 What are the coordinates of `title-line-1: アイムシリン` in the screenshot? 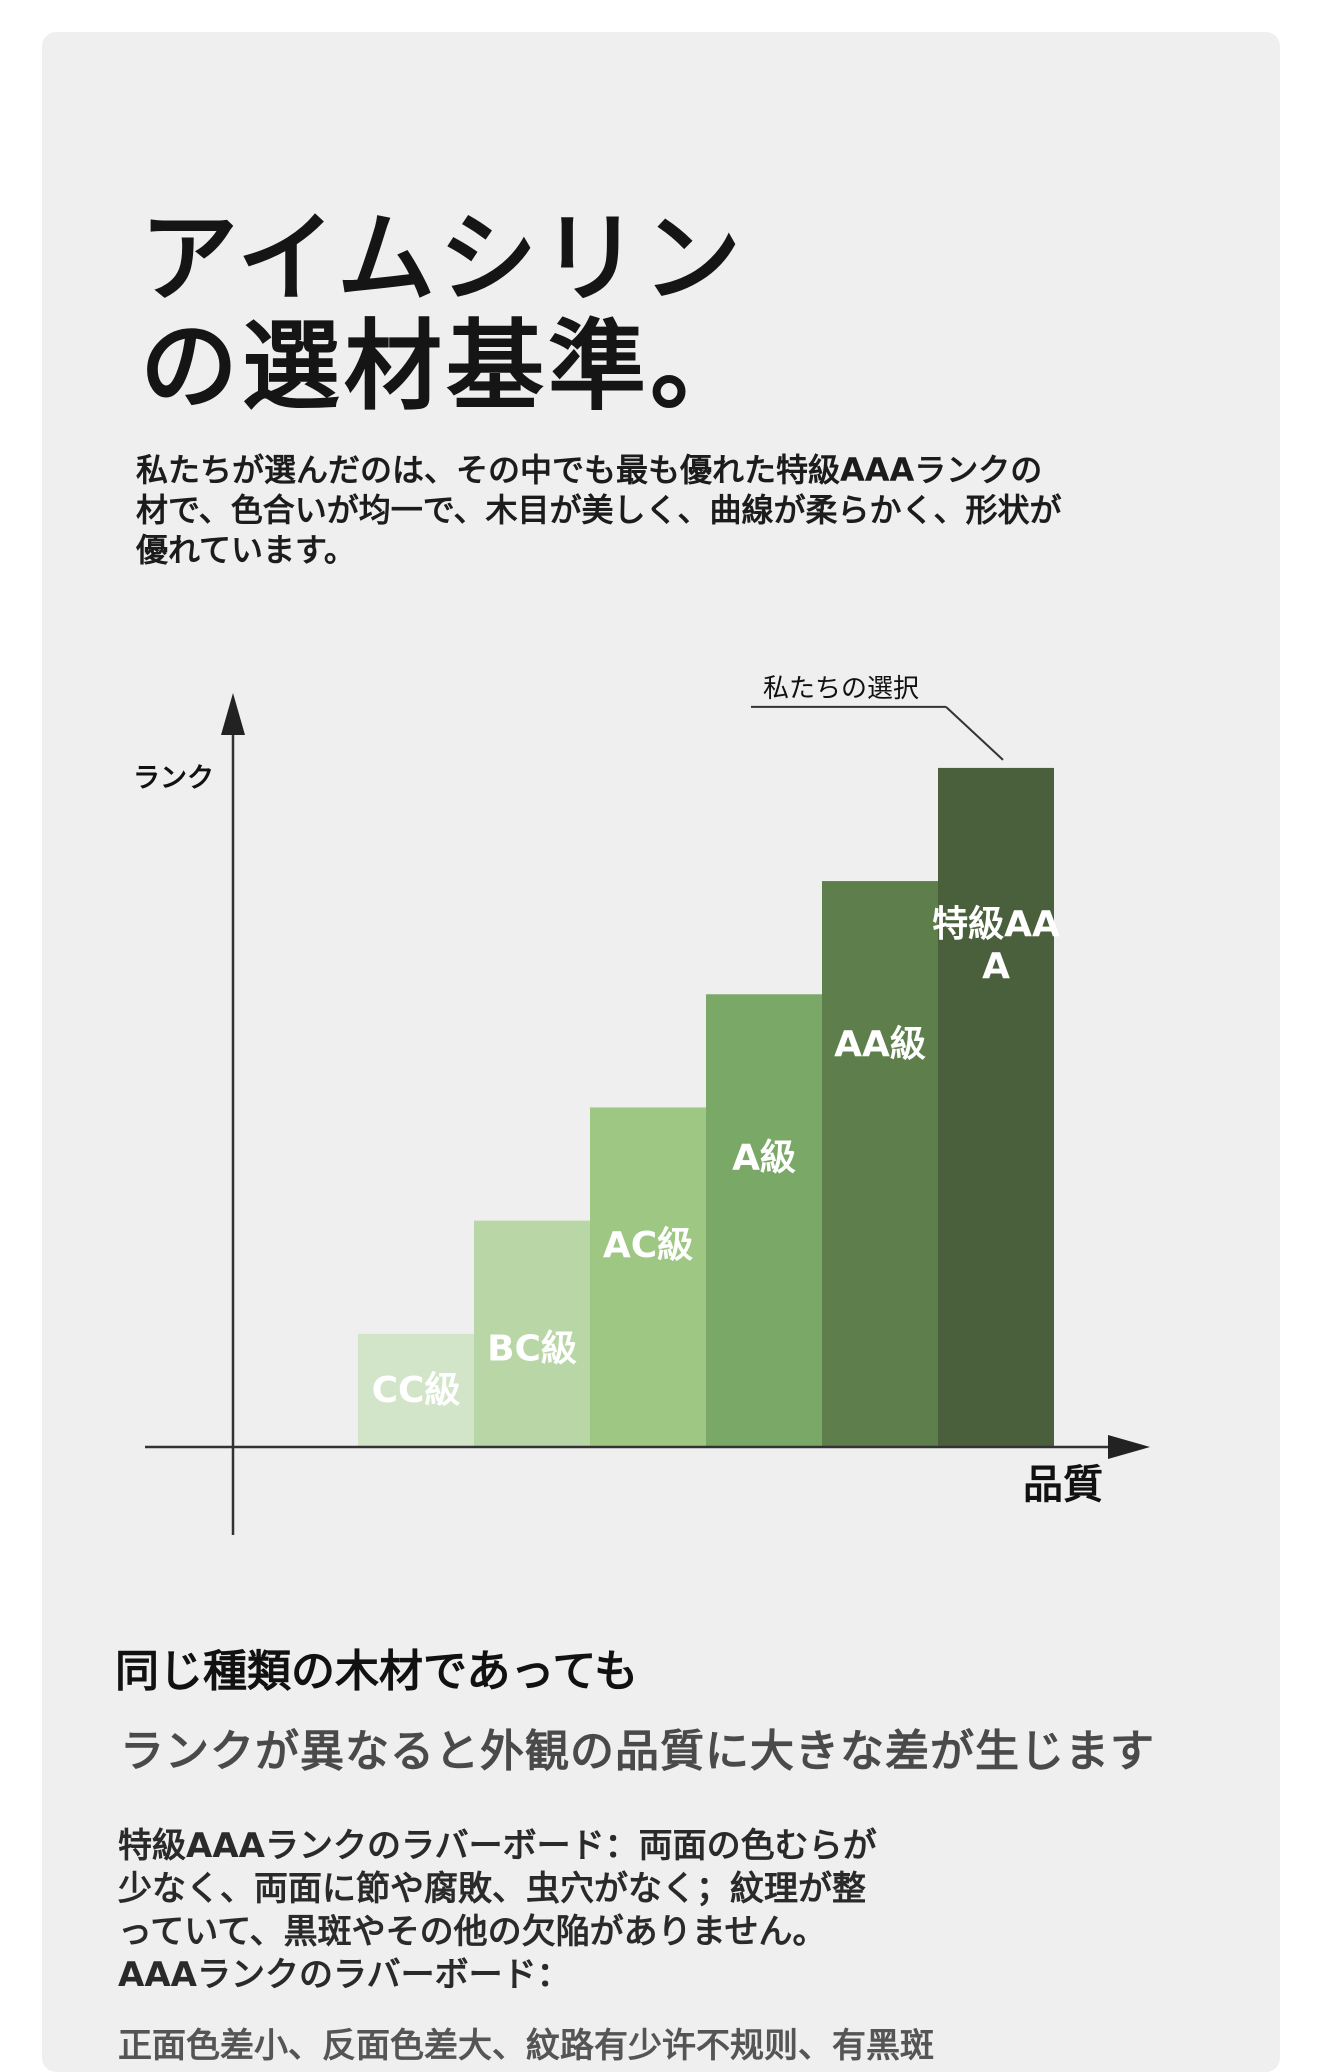 It's located at (443, 259).